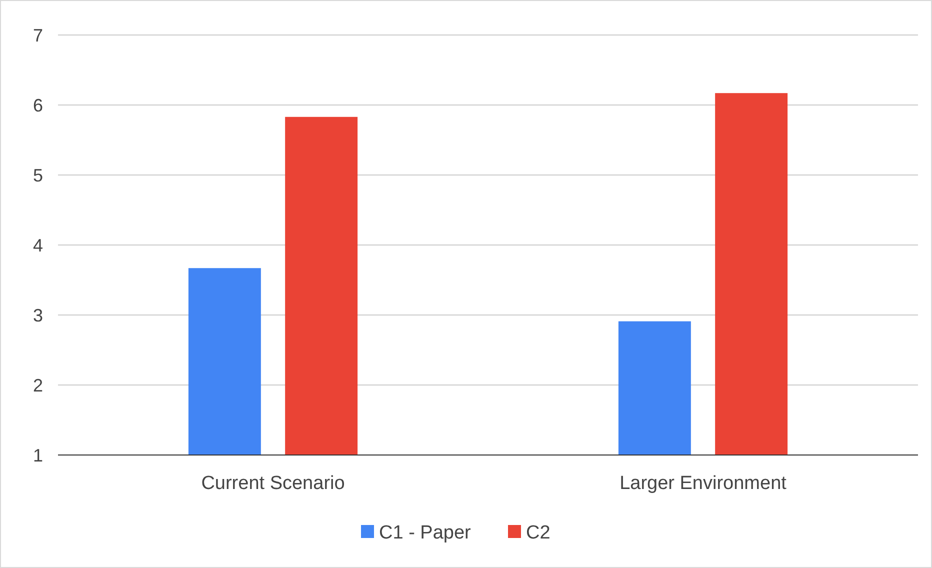 The image size is (932, 568). What do you see at coordinates (38, 455) in the screenshot?
I see `y-tick-label: 1` at bounding box center [38, 455].